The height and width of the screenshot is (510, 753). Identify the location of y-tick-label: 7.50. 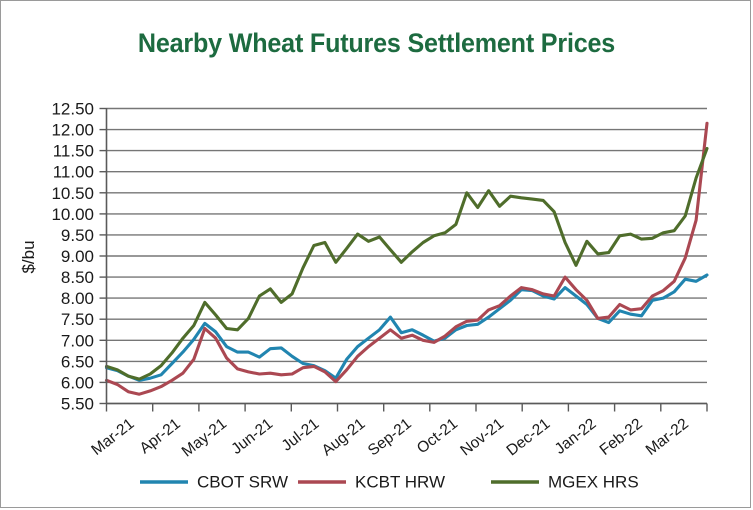
(77, 319).